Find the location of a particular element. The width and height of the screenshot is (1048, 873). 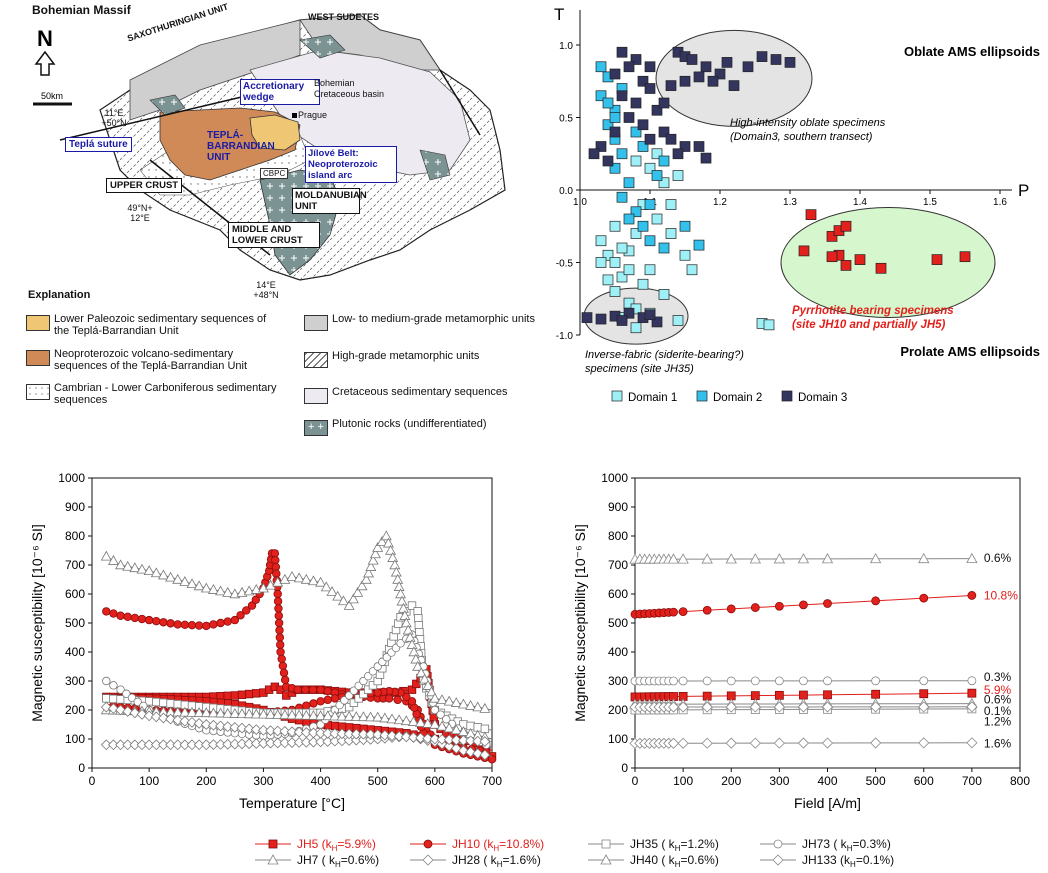

legend-marker-jh5 is located at coordinates (273, 844).